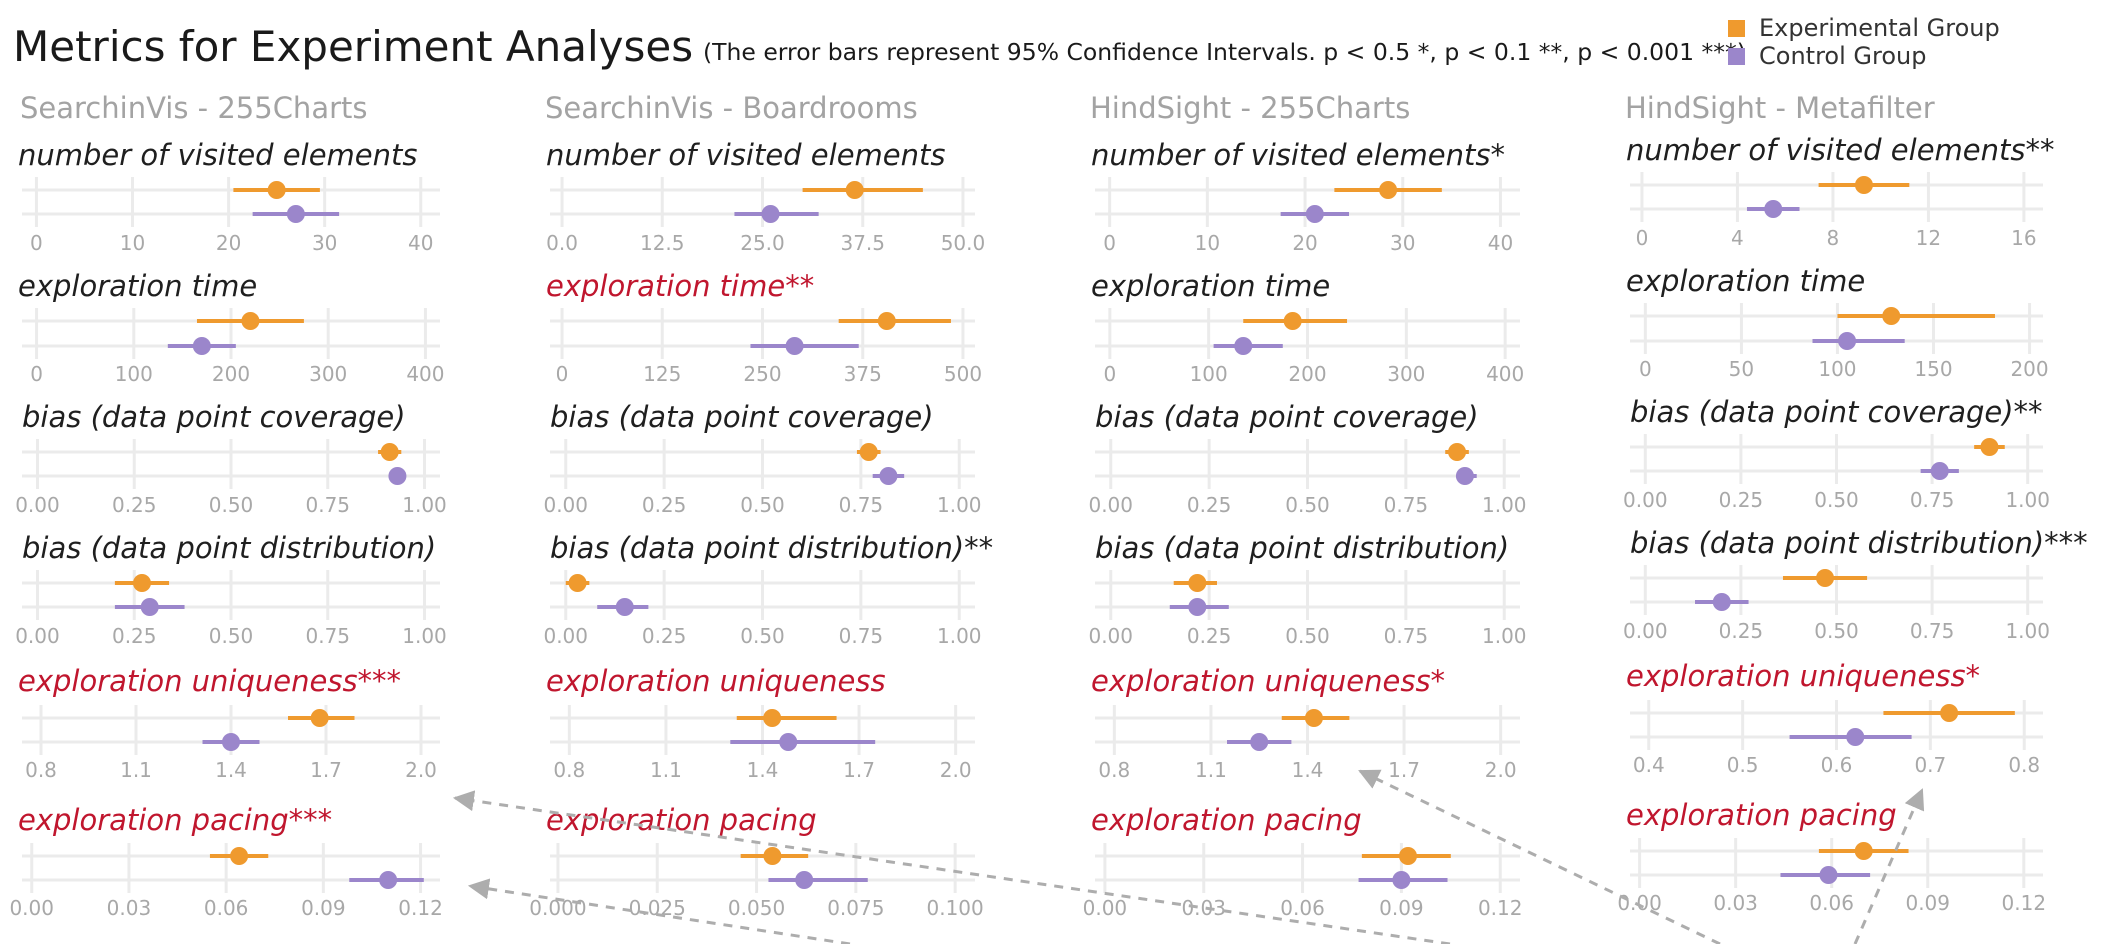 Image resolution: width=2102 pixels, height=944 pixels. What do you see at coordinates (1840, 150) in the screenshot?
I see `metric-title: number of visited elements**` at bounding box center [1840, 150].